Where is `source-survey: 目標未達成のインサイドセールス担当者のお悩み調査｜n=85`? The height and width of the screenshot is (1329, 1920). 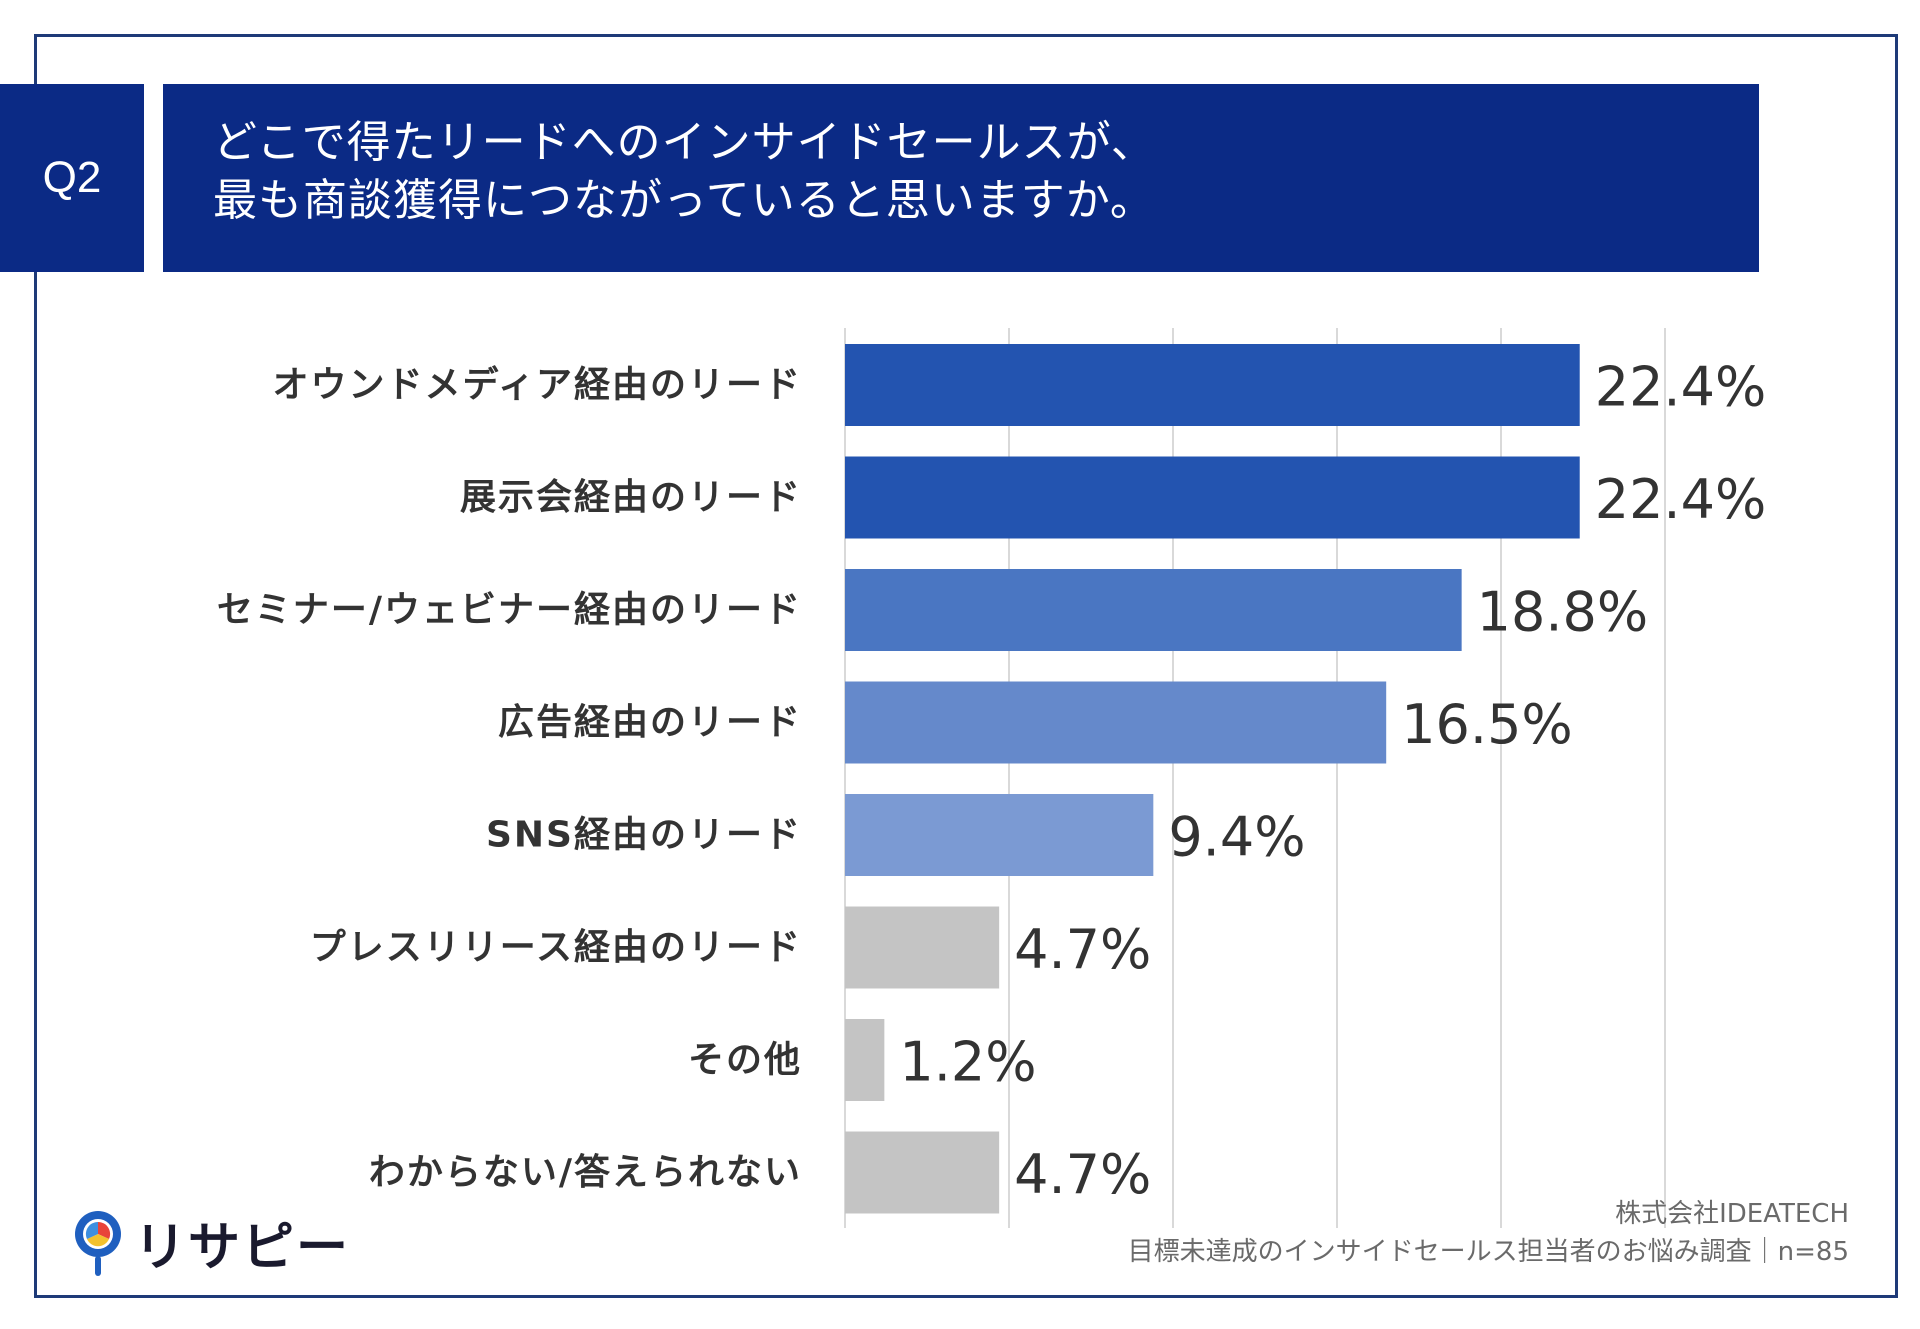 source-survey: 目標未達成のインサイドセールス担当者のお悩み調査｜n=85 is located at coordinates (1488, 1252).